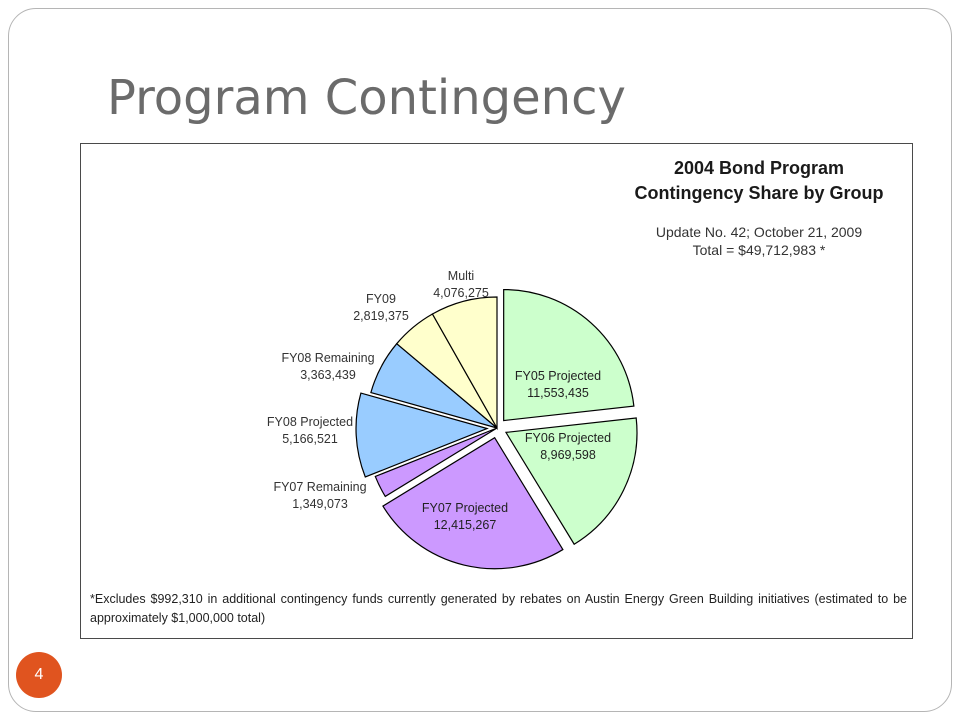 Image resolution: width=960 pixels, height=720 pixels. I want to click on pie-slice-fy05-projected, so click(569, 355).